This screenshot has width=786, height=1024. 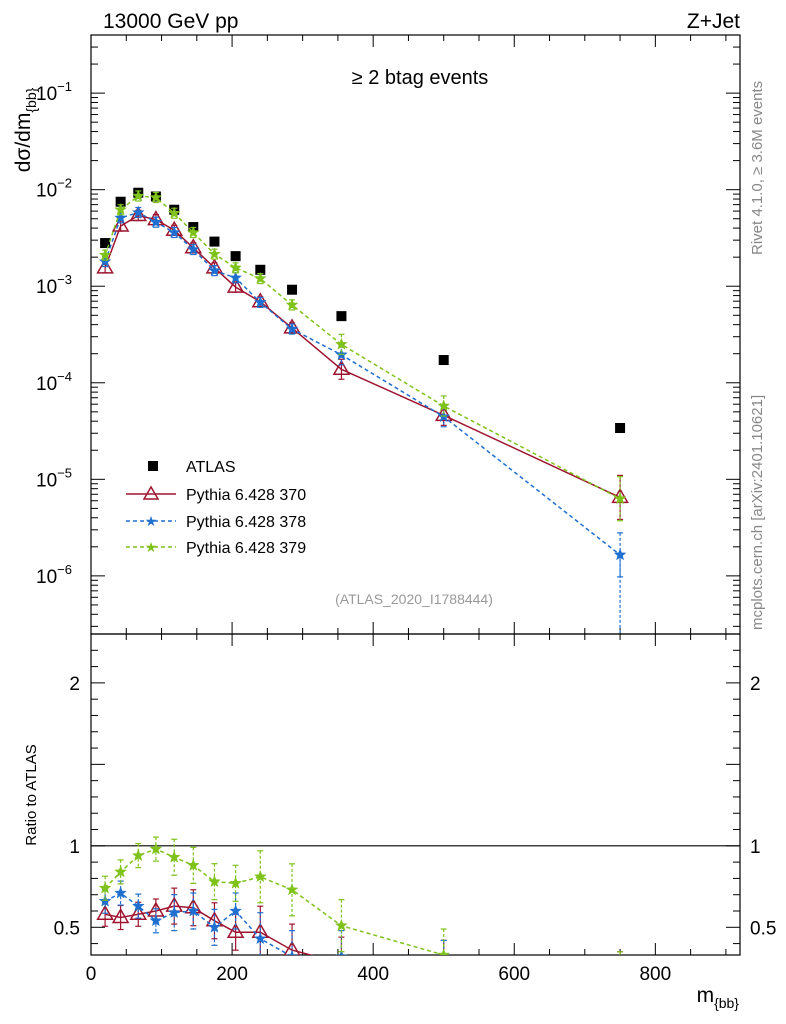 I want to click on y-tick-exp: −2, so click(x=64, y=183).